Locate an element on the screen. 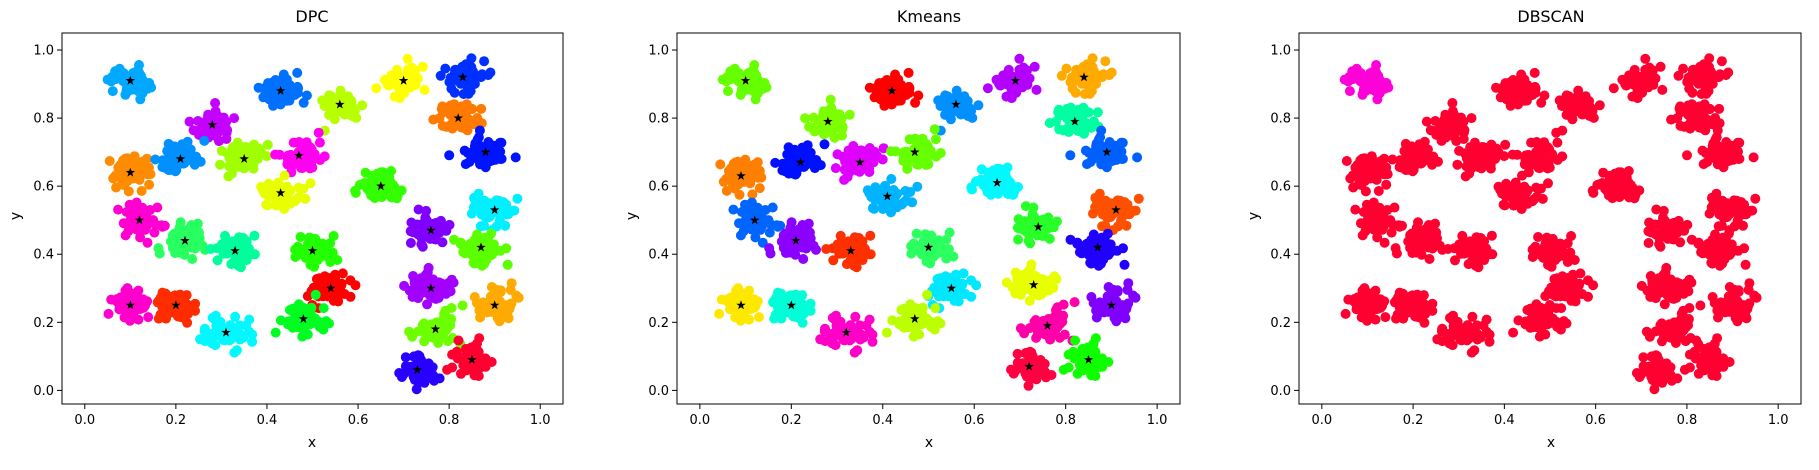 The height and width of the screenshot is (470, 1819). x-tick-label: 0.6 is located at coordinates (358, 420).